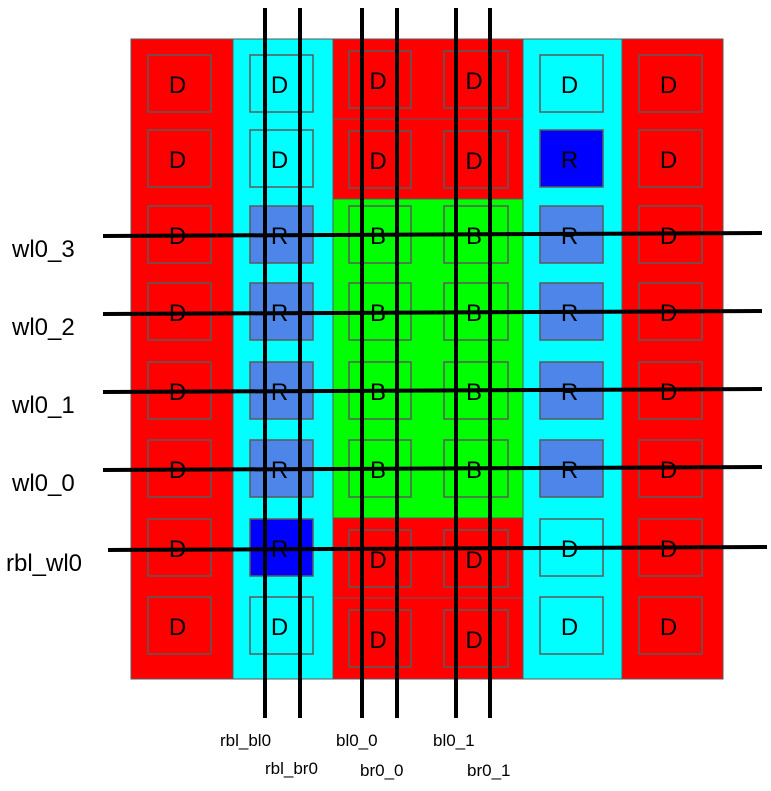 This screenshot has width=771, height=791. What do you see at coordinates (454, 740) in the screenshot?
I see `bitline-label: bl0_1` at bounding box center [454, 740].